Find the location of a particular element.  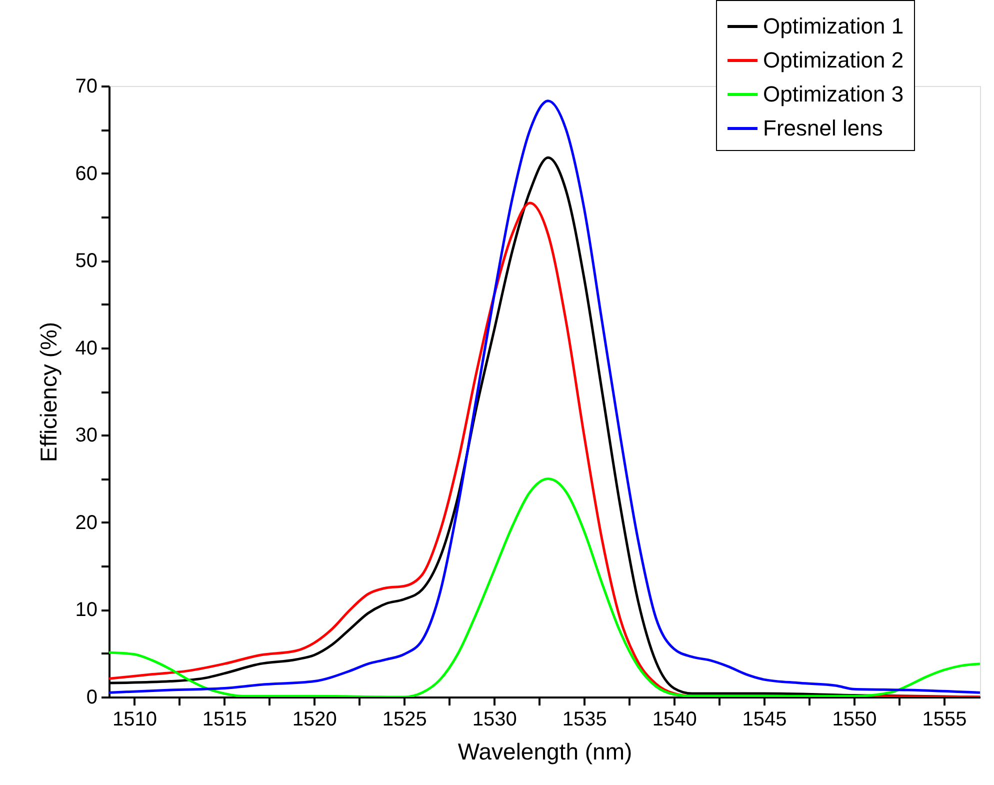

y-tick-label: 10 is located at coordinates (86, 610).